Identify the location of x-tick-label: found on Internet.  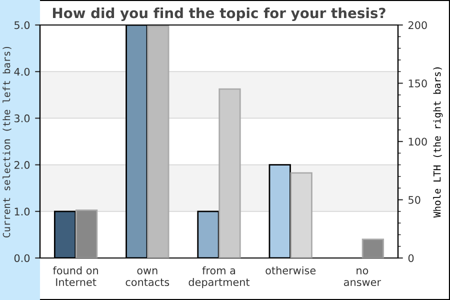
(75, 276).